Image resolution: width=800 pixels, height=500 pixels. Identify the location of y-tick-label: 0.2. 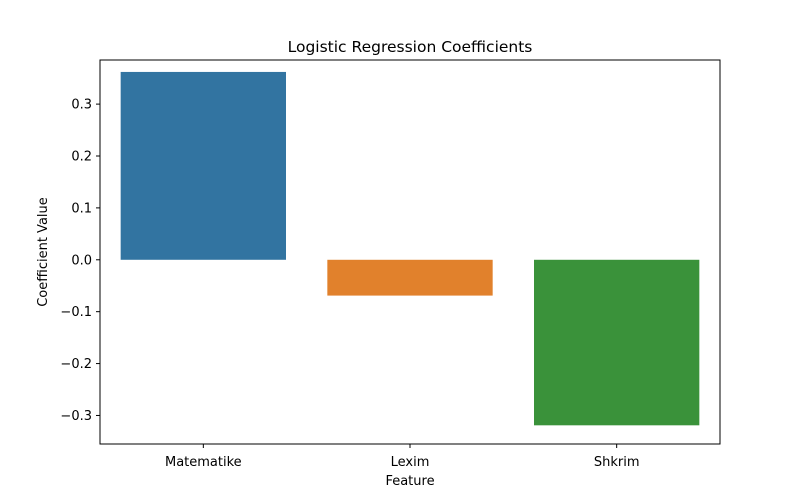
(81, 157).